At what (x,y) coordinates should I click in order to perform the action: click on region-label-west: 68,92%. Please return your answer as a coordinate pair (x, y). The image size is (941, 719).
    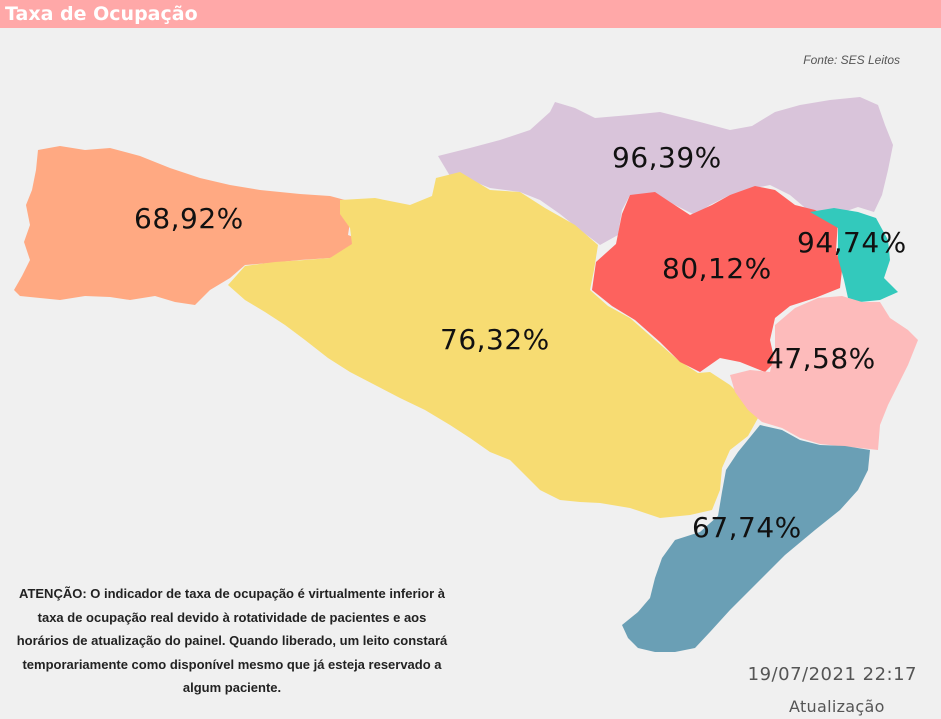
    Looking at the image, I should click on (189, 218).